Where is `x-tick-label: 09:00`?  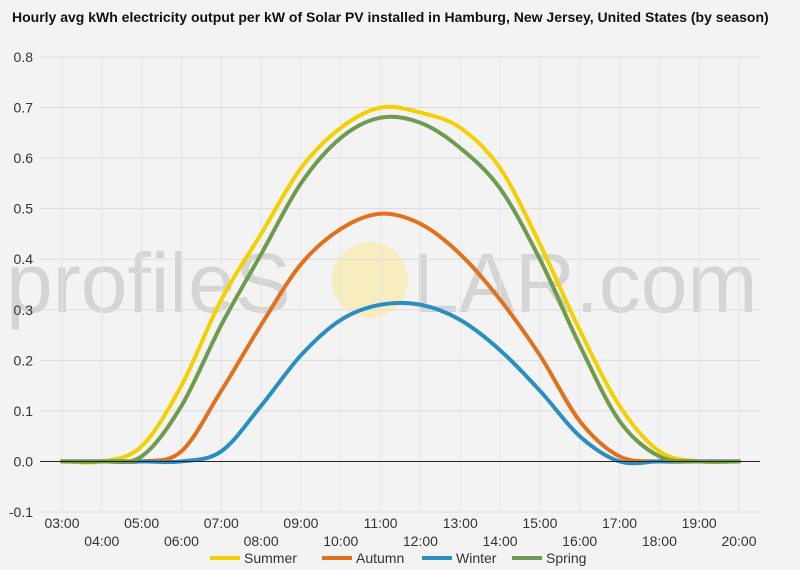 x-tick-label: 09:00 is located at coordinates (300, 523).